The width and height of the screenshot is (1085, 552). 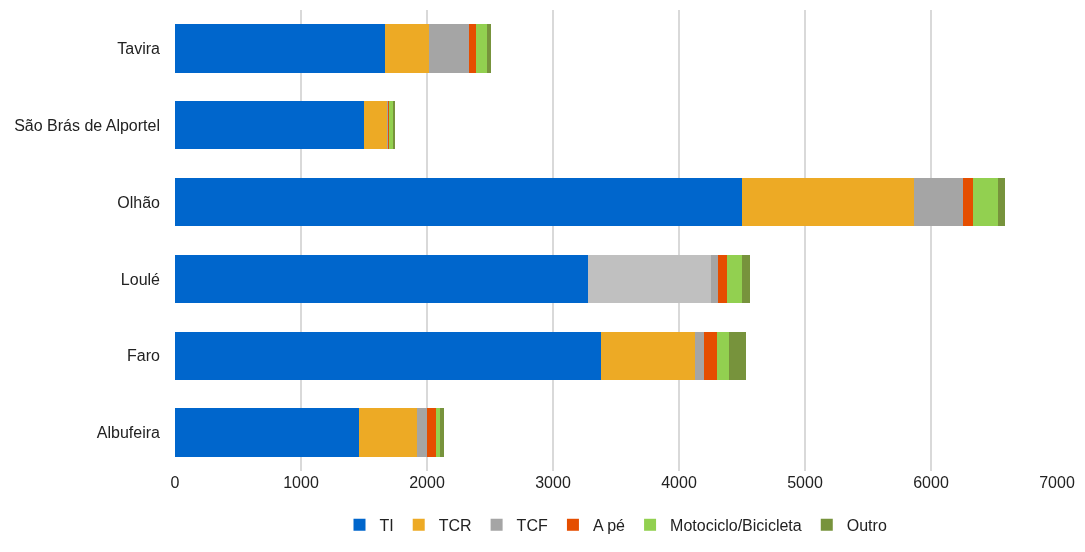 I want to click on x-tick-label: 7000, so click(x=1057, y=482).